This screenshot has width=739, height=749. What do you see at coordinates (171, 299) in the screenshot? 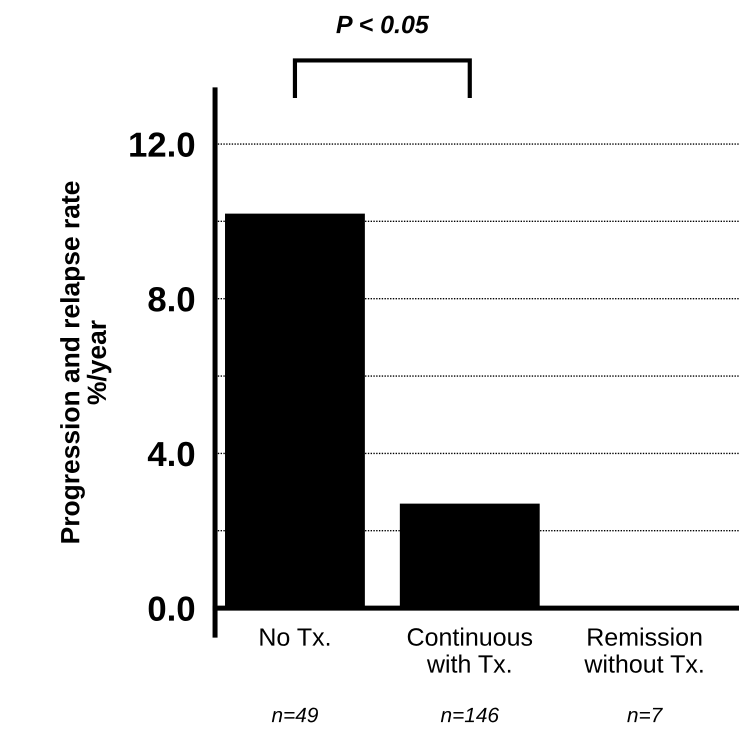
I see `y-tick-label: 8.0` at bounding box center [171, 299].